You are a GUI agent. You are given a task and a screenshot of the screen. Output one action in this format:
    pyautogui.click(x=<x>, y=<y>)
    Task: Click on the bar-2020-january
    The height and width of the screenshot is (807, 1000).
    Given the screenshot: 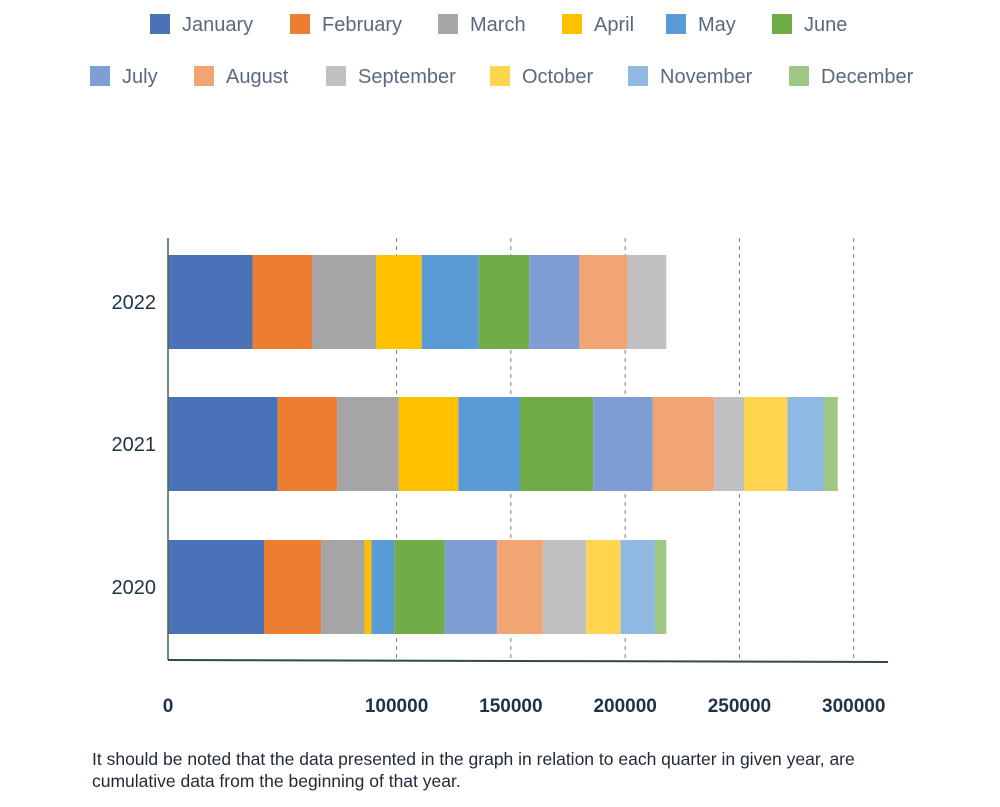 What is the action you would take?
    pyautogui.click(x=216, y=587)
    